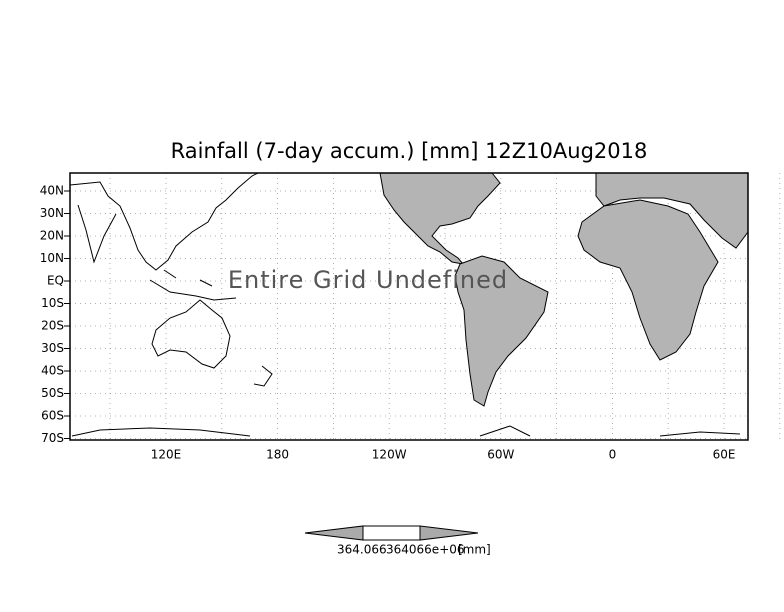  I want to click on lat-label: 20S, so click(52, 326).